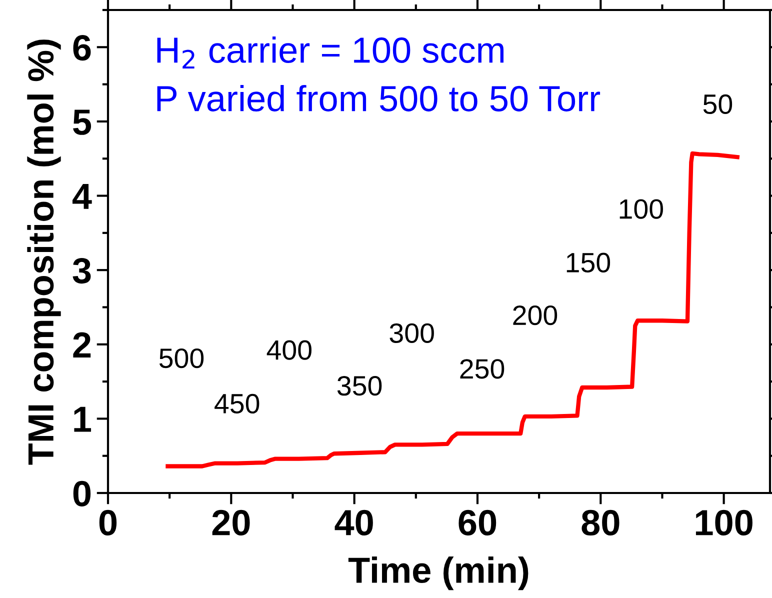 The height and width of the screenshot is (598, 772). Describe the element at coordinates (108, 523) in the screenshot. I see `x-tick-label: 0` at that location.